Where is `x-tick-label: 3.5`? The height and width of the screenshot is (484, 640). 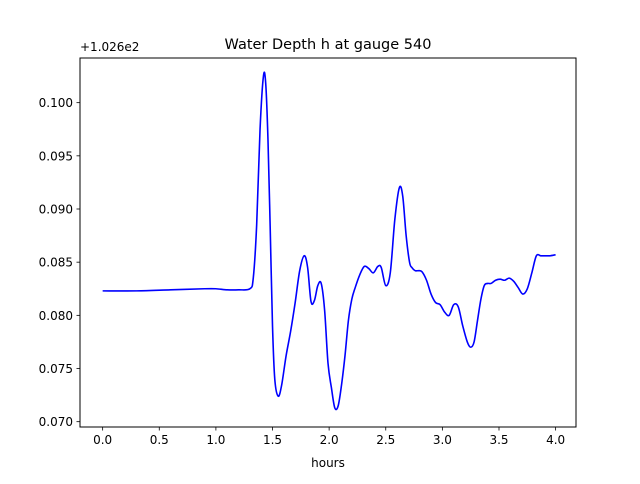
x-tick-label: 3.5 is located at coordinates (498, 440).